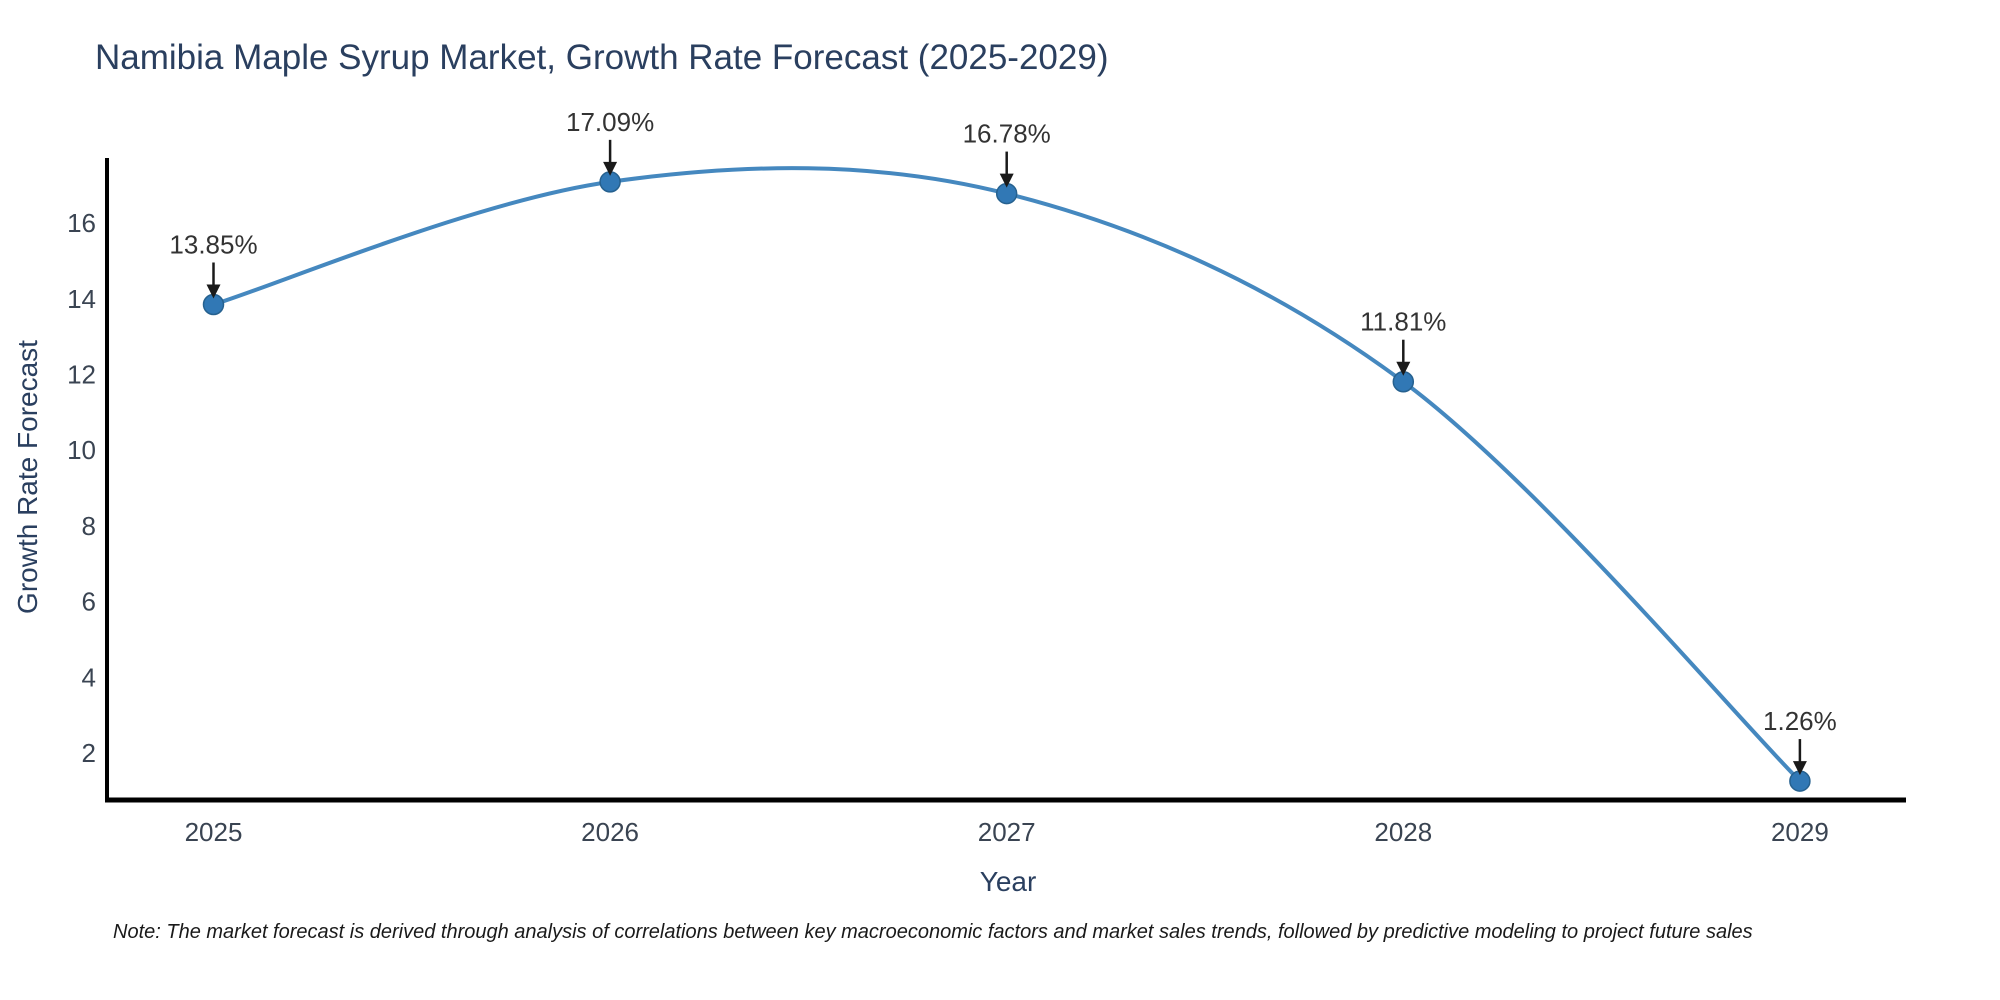  Describe the element at coordinates (81, 299) in the screenshot. I see `y-tick-label: 14` at that location.